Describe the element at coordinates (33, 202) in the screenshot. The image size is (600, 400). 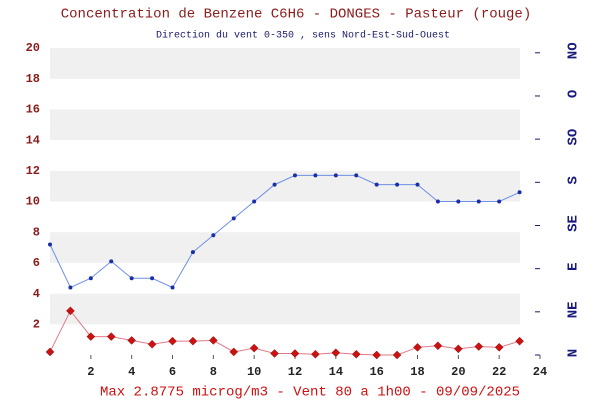
I see `y-tick-label: 10` at that location.